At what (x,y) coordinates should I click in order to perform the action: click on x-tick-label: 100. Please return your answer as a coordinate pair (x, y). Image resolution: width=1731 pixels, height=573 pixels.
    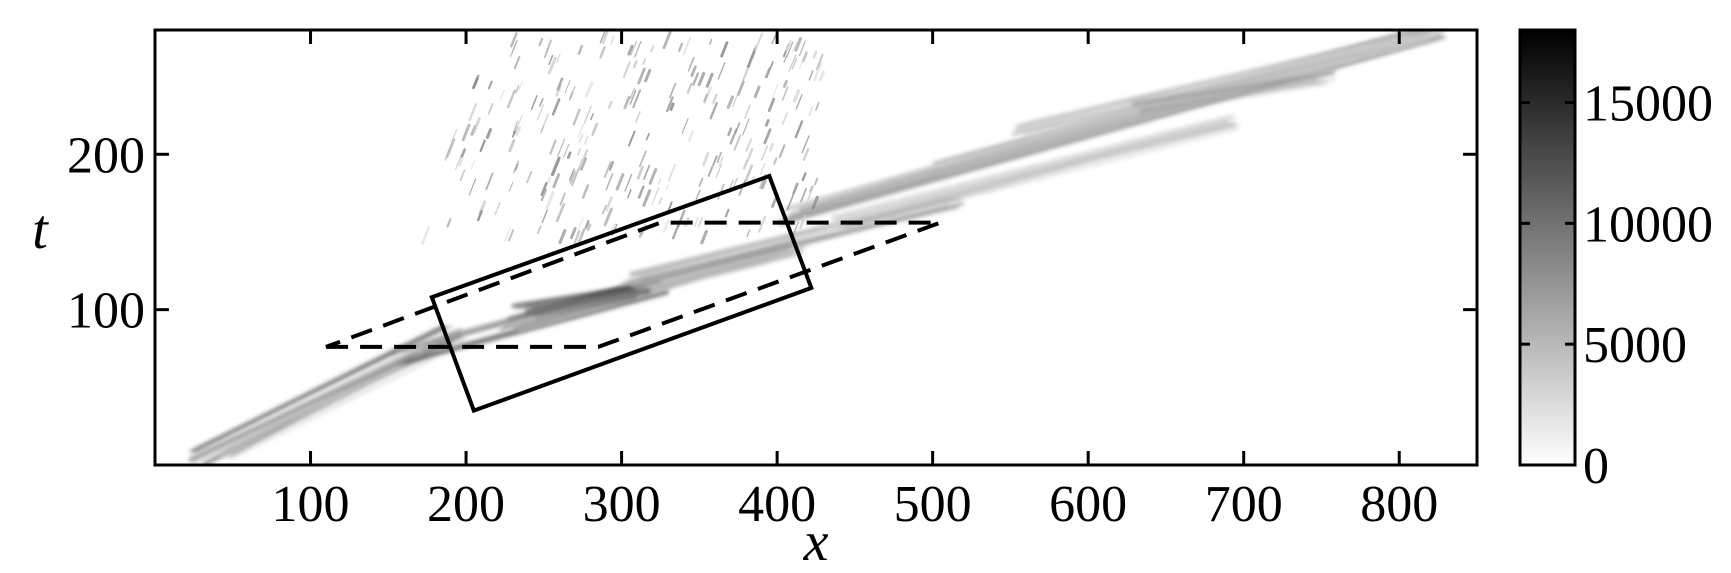
    Looking at the image, I should click on (311, 504).